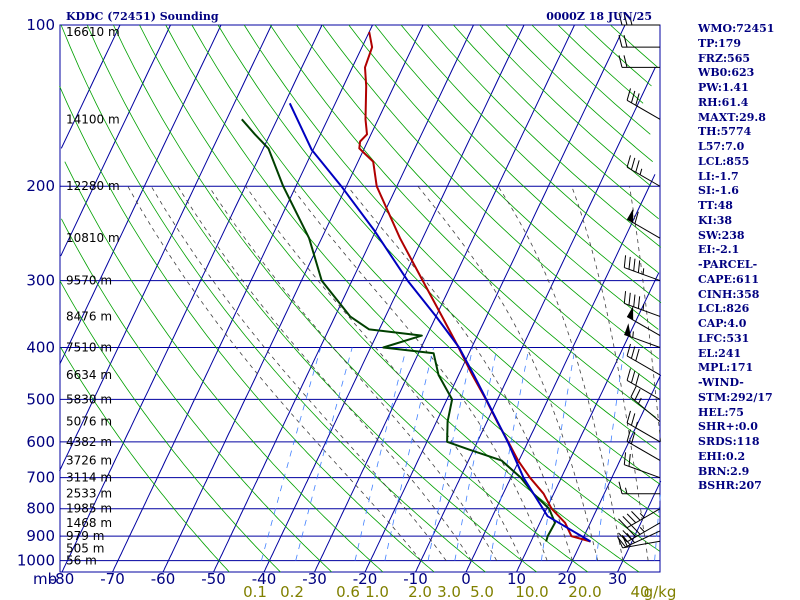 Image resolution: width=800 pixels, height=600 pixels. I want to click on height-label: 3114 m, so click(89, 478).